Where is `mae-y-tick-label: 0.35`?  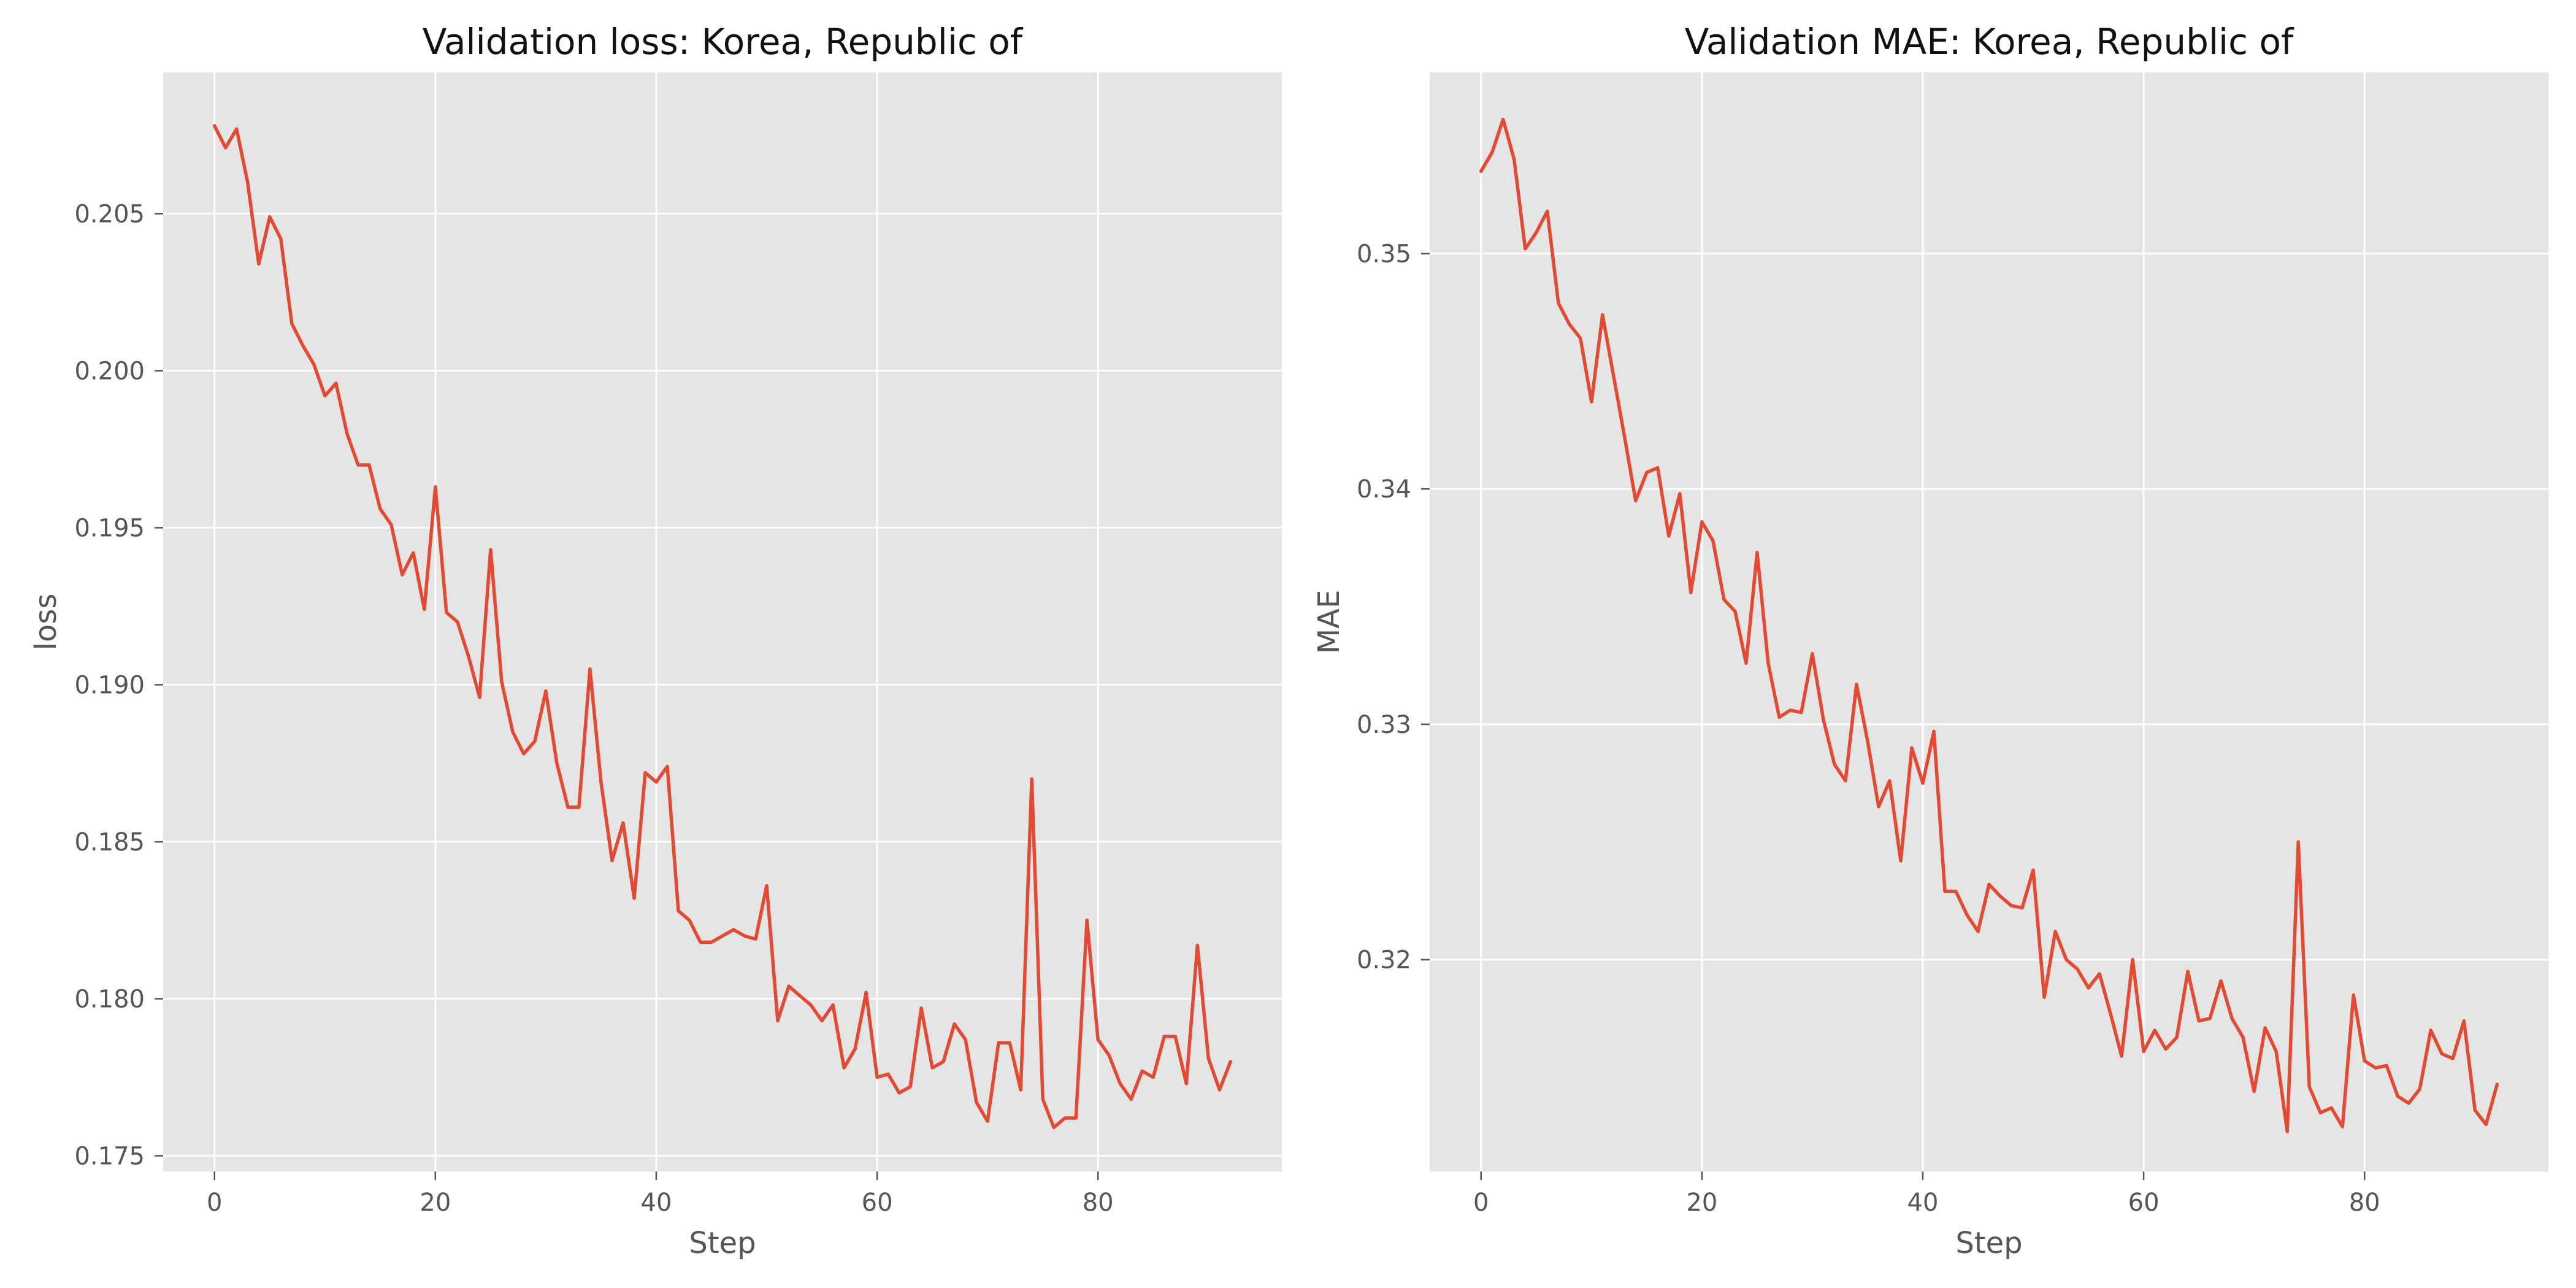 mae-y-tick-label: 0.35 is located at coordinates (1384, 254).